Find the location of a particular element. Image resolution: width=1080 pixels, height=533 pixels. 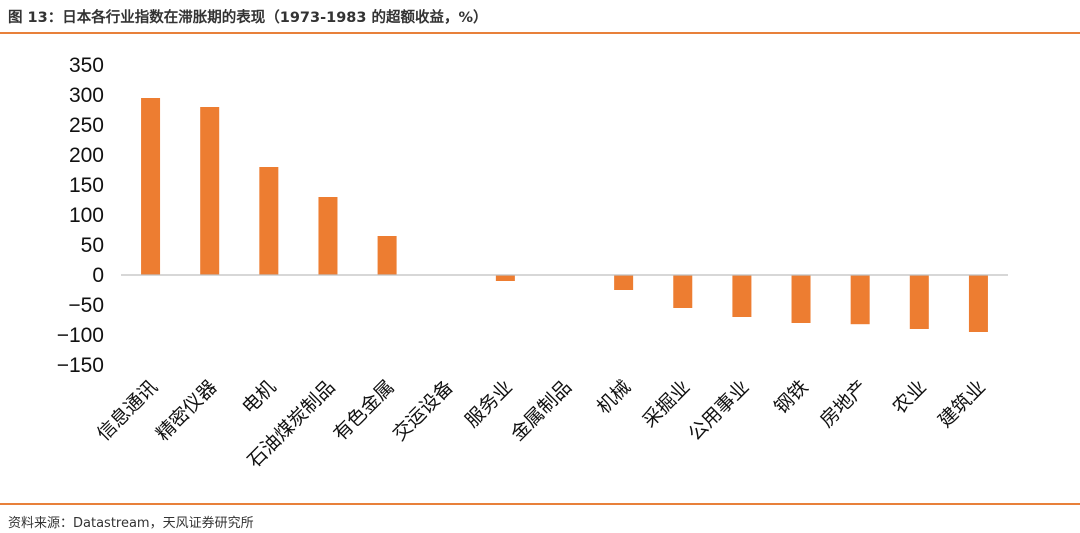

x-tick-label: 电机 is located at coordinates (259, 397).